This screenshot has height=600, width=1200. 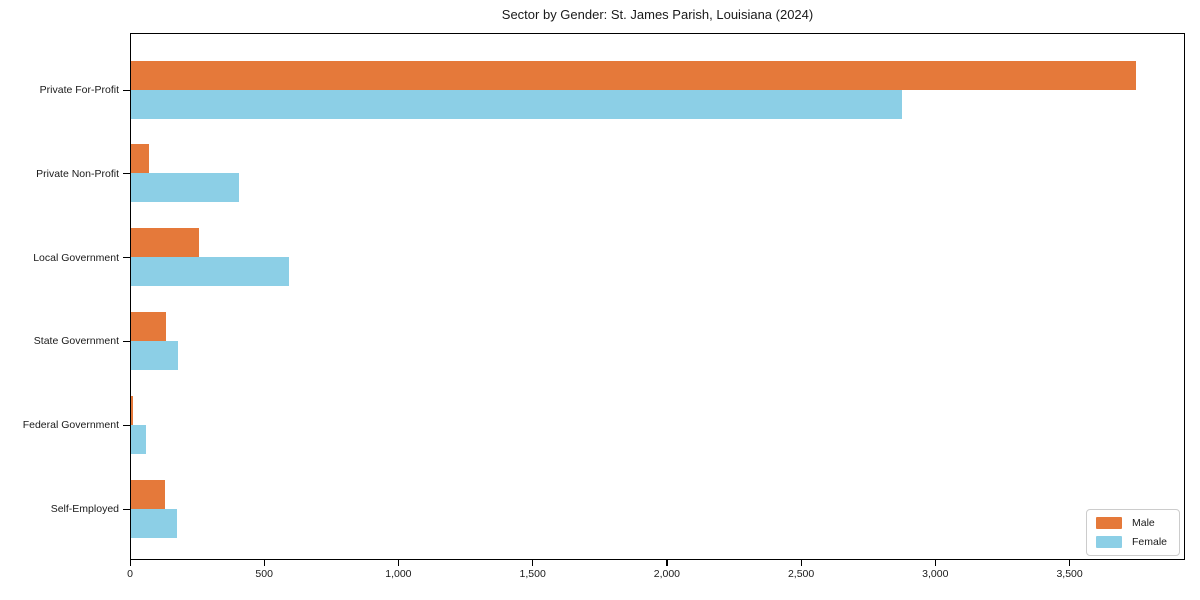 What do you see at coordinates (532, 574) in the screenshot?
I see `x-tick-label-3: 1,500` at bounding box center [532, 574].